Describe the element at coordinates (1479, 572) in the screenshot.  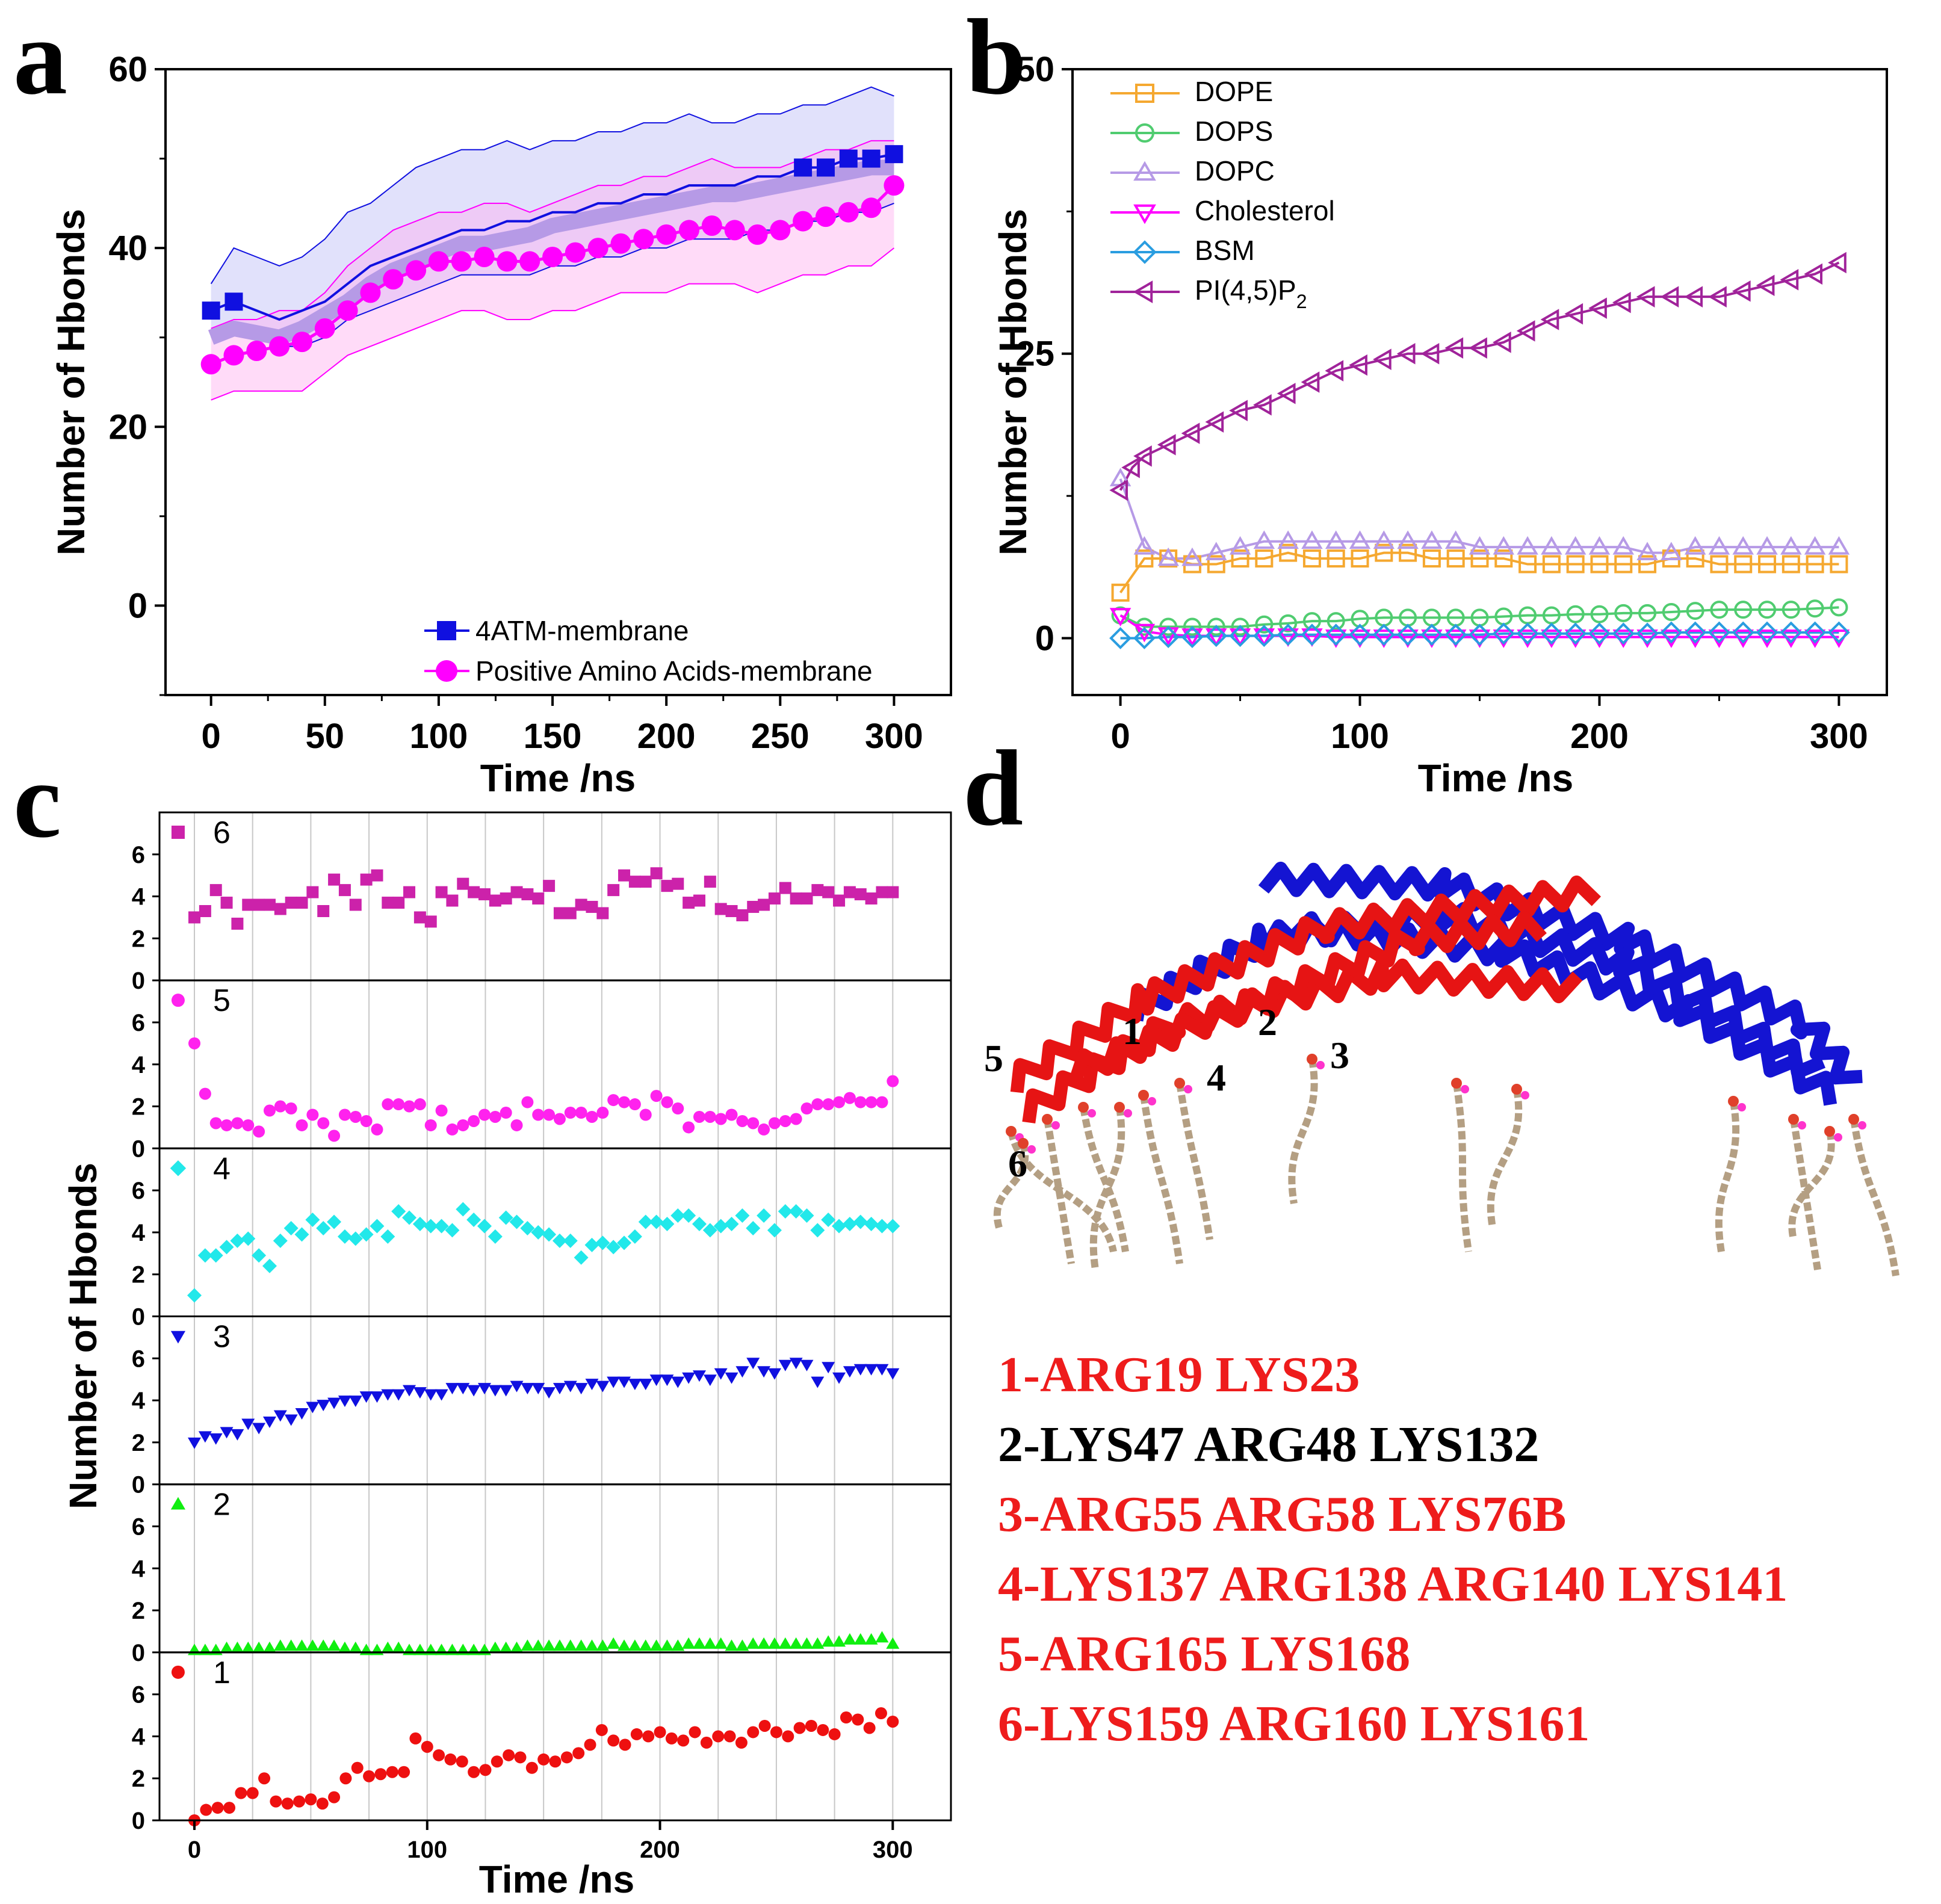
I see `dope-line` at that location.